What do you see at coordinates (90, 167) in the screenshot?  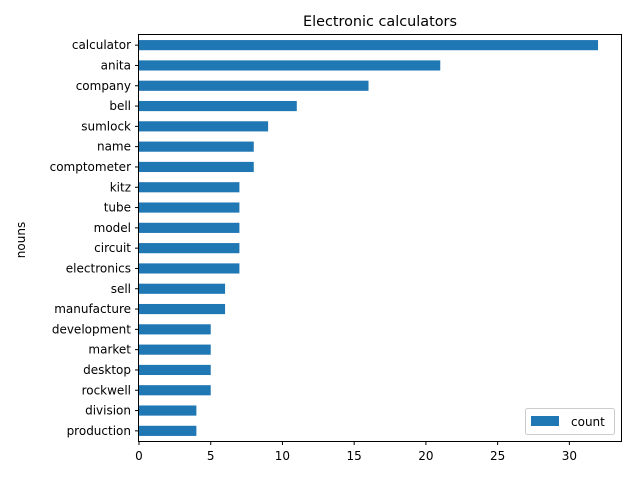 I see `y-tick-label: comptometer` at bounding box center [90, 167].